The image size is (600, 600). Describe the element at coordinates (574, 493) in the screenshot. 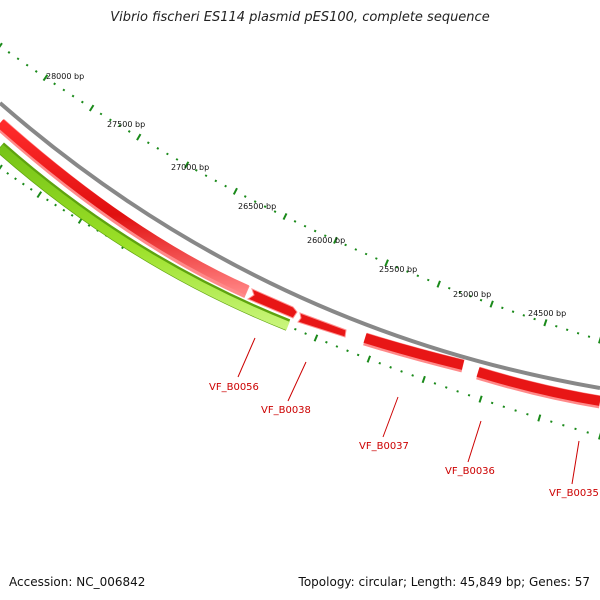

I see `gene-label-VF_B0035: VF_B0035` at that location.